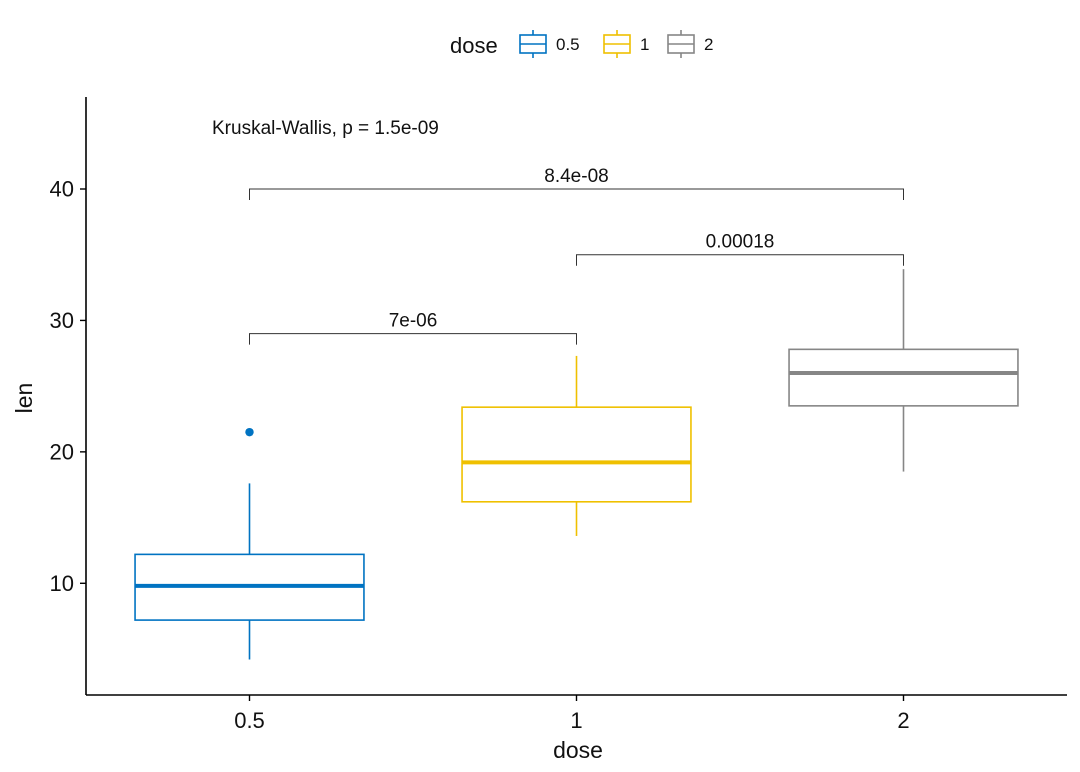 The height and width of the screenshot is (772, 1080). Describe the element at coordinates (690, 44) in the screenshot. I see `legend-key-2: 2` at that location.